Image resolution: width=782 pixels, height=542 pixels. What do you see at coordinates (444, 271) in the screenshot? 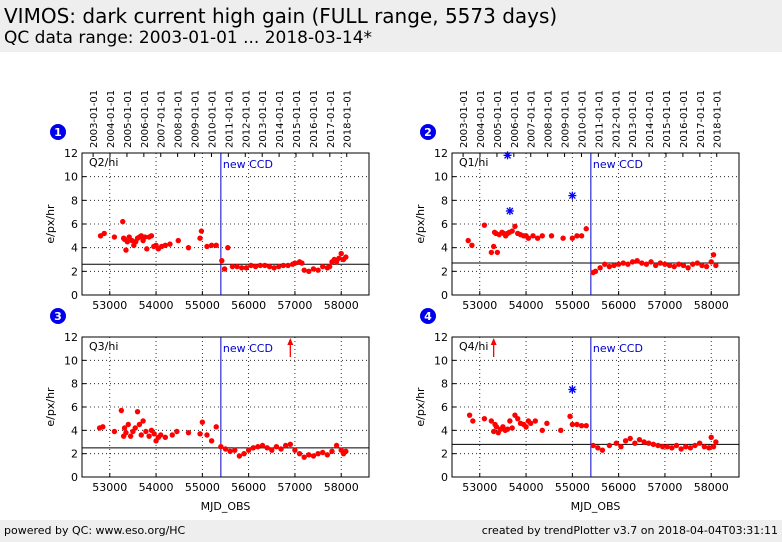
I see `y-tick-label: 2` at bounding box center [444, 271].